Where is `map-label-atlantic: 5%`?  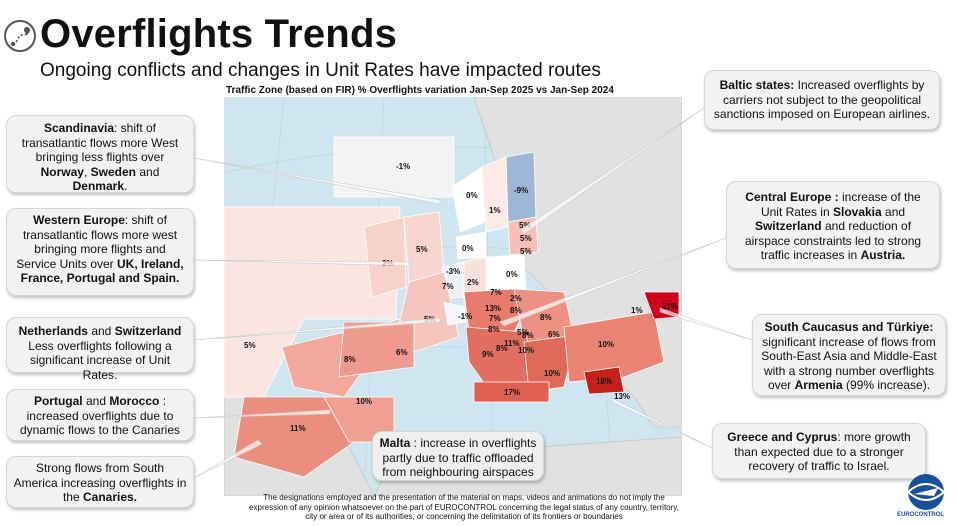
map-label-atlantic: 5% is located at coordinates (250, 345).